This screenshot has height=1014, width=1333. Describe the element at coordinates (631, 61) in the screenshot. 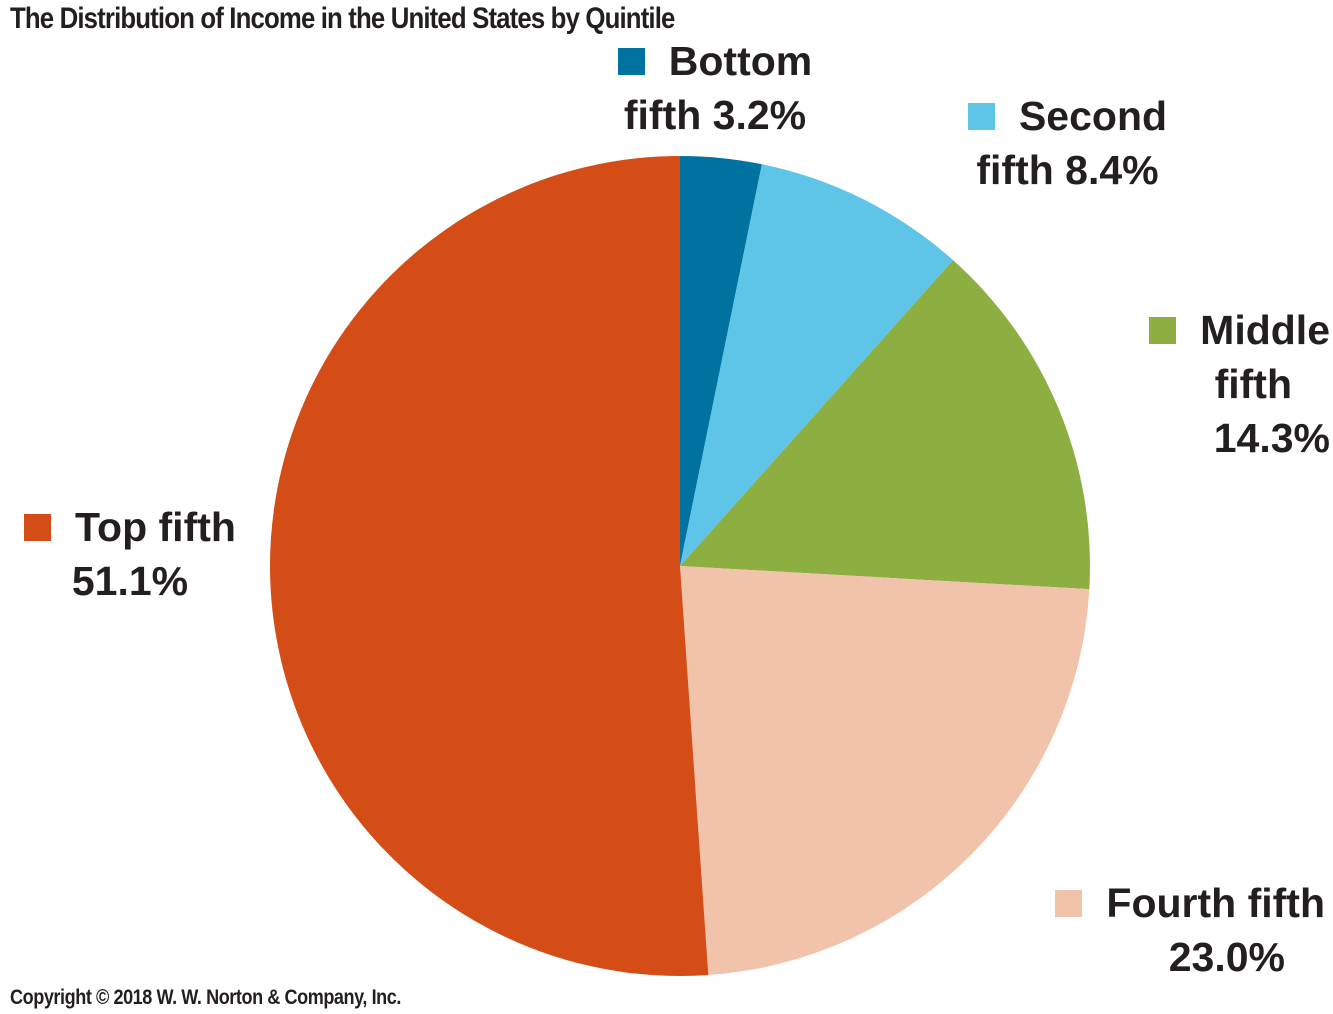

I see `legend-swatch-bottom-fifth` at that location.